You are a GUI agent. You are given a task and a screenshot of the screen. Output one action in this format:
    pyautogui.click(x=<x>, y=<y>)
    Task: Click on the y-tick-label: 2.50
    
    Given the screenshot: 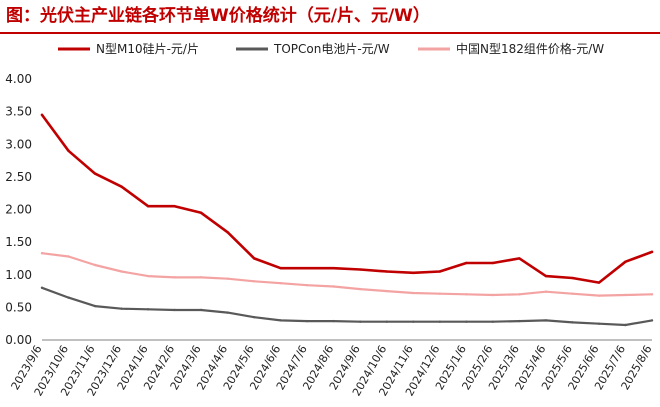 What is the action you would take?
    pyautogui.click(x=18, y=177)
    